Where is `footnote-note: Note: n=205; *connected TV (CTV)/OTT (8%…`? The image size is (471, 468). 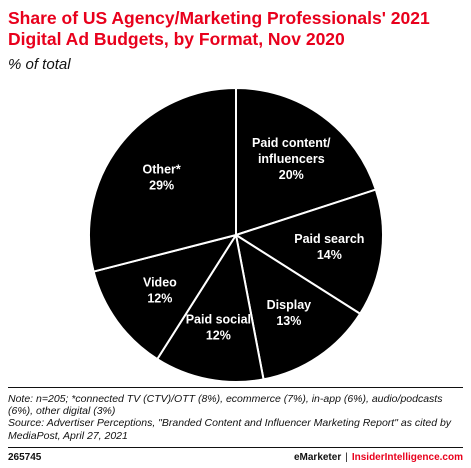
footnote-note: Note: n=205; *connected TV (CTV)/OTT (8%… is located at coordinates (225, 405).